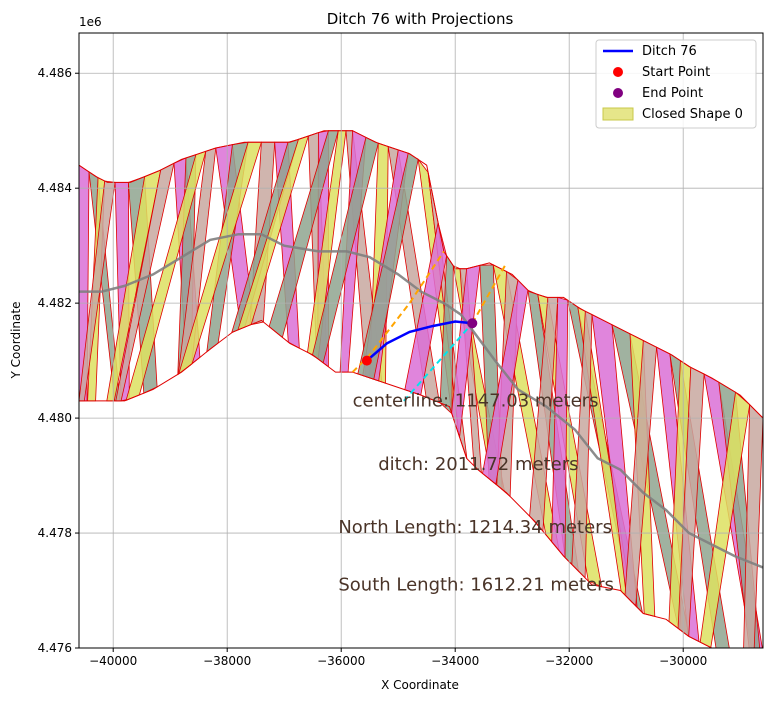 Image resolution: width=771 pixels, height=701 pixels. What do you see at coordinates (676, 72) in the screenshot?
I see `legend-label: Start Point` at bounding box center [676, 72].